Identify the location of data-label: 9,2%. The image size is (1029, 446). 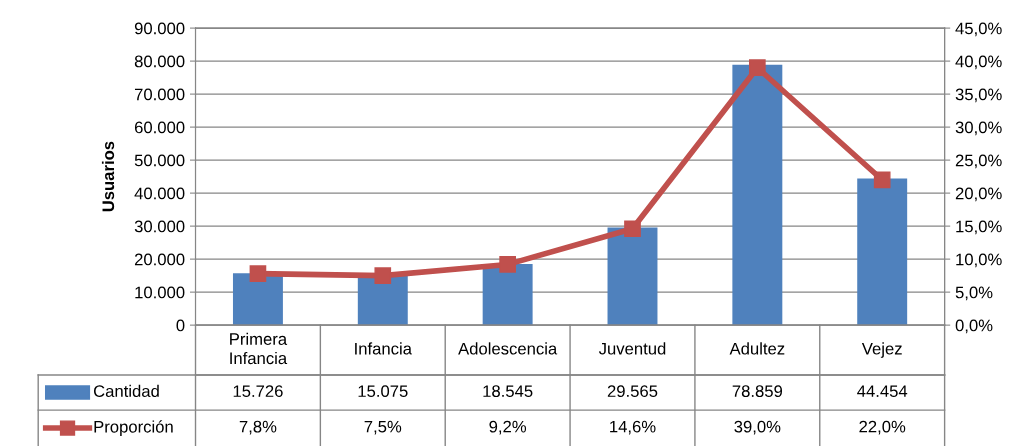
(508, 427).